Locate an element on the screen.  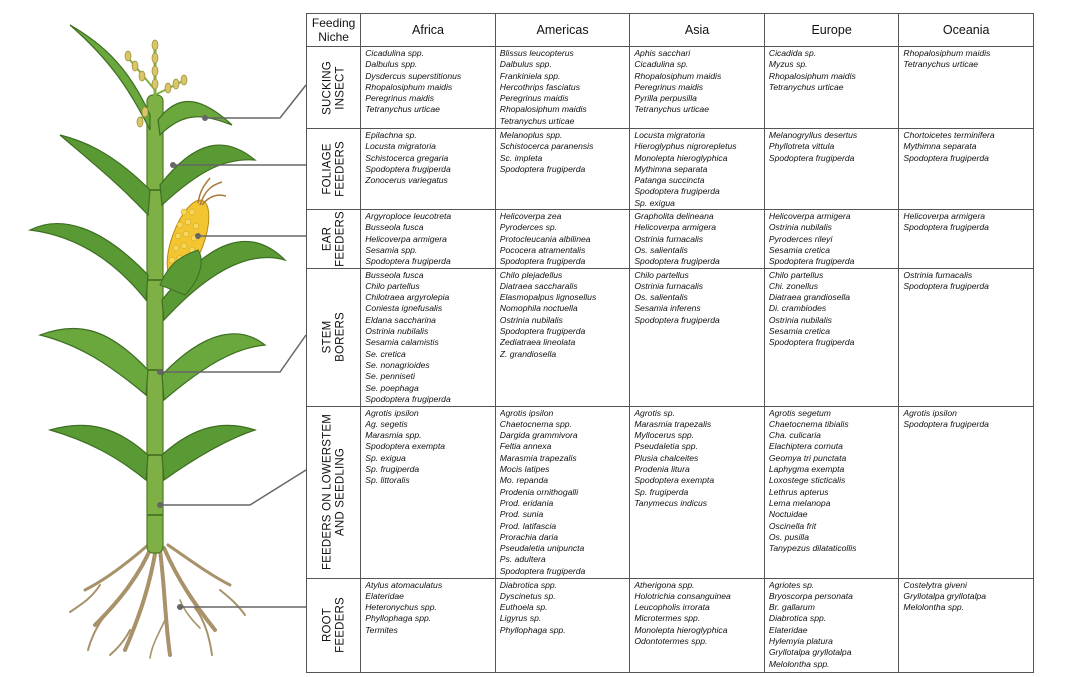
species-name: Tanymecus indicus is located at coordinates (671, 502).